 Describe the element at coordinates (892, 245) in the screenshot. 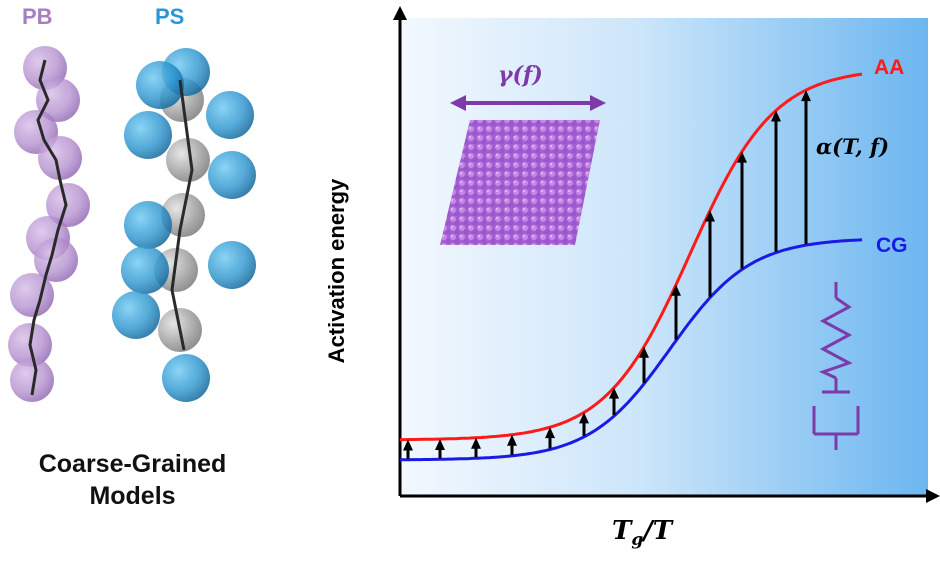

I see `cg-label: CG` at that location.